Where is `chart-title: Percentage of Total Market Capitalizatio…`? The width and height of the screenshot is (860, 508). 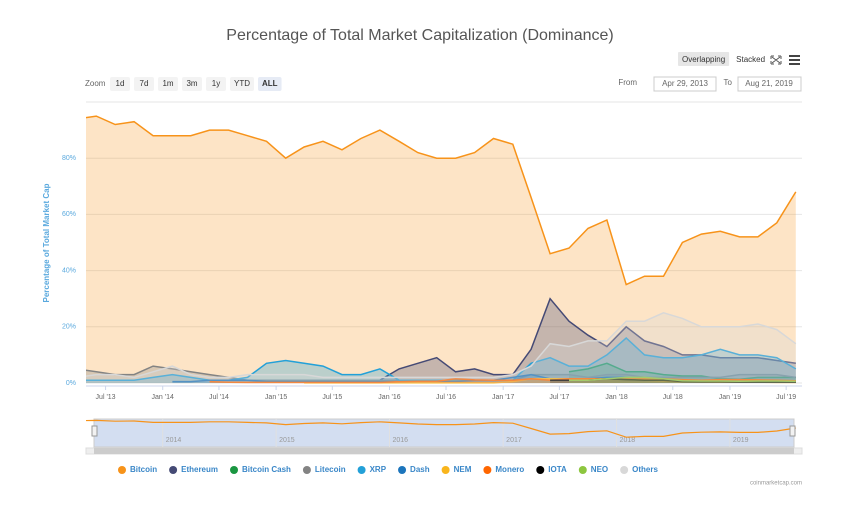
chart-title: Percentage of Total Market Capitalizatio… is located at coordinates (419, 35).